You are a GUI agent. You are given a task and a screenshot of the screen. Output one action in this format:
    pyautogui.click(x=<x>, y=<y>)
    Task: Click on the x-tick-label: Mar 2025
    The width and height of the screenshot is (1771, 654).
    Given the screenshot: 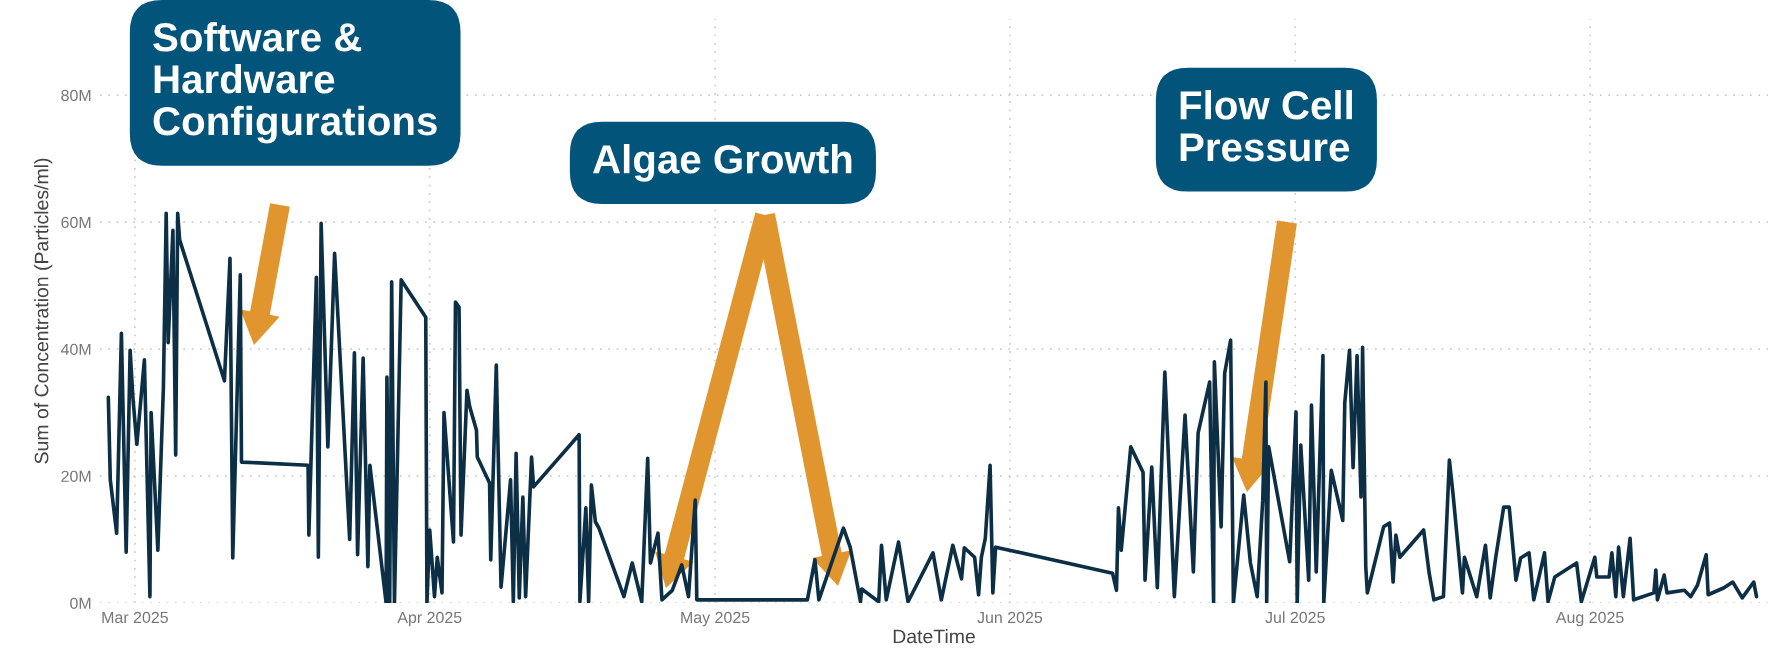 What is the action you would take?
    pyautogui.click(x=135, y=617)
    